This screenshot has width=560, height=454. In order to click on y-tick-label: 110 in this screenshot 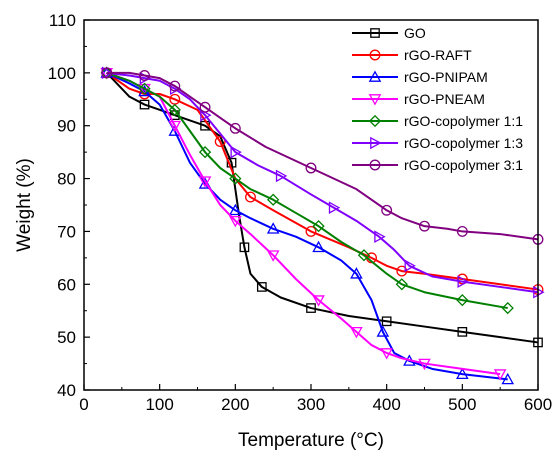, I will do `click(62, 20)`.